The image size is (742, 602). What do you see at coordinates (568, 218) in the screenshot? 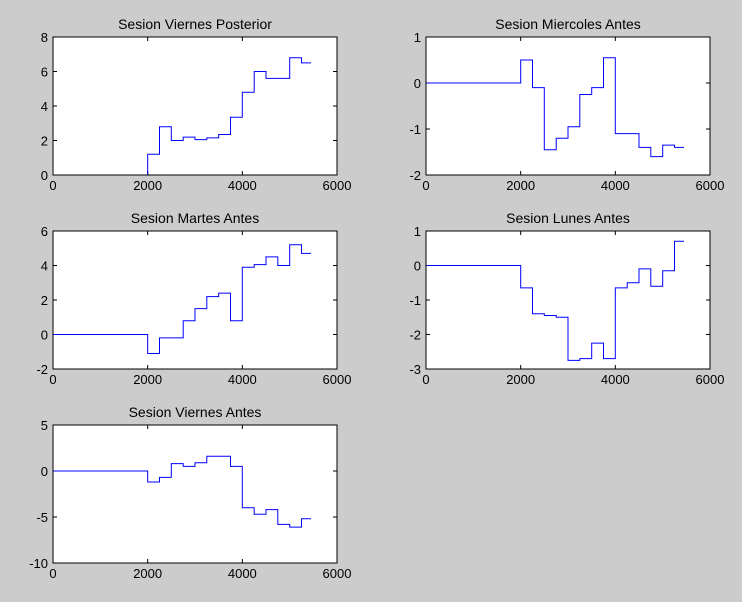
I see `subplot-title: Sesion Lunes Antes` at bounding box center [568, 218].